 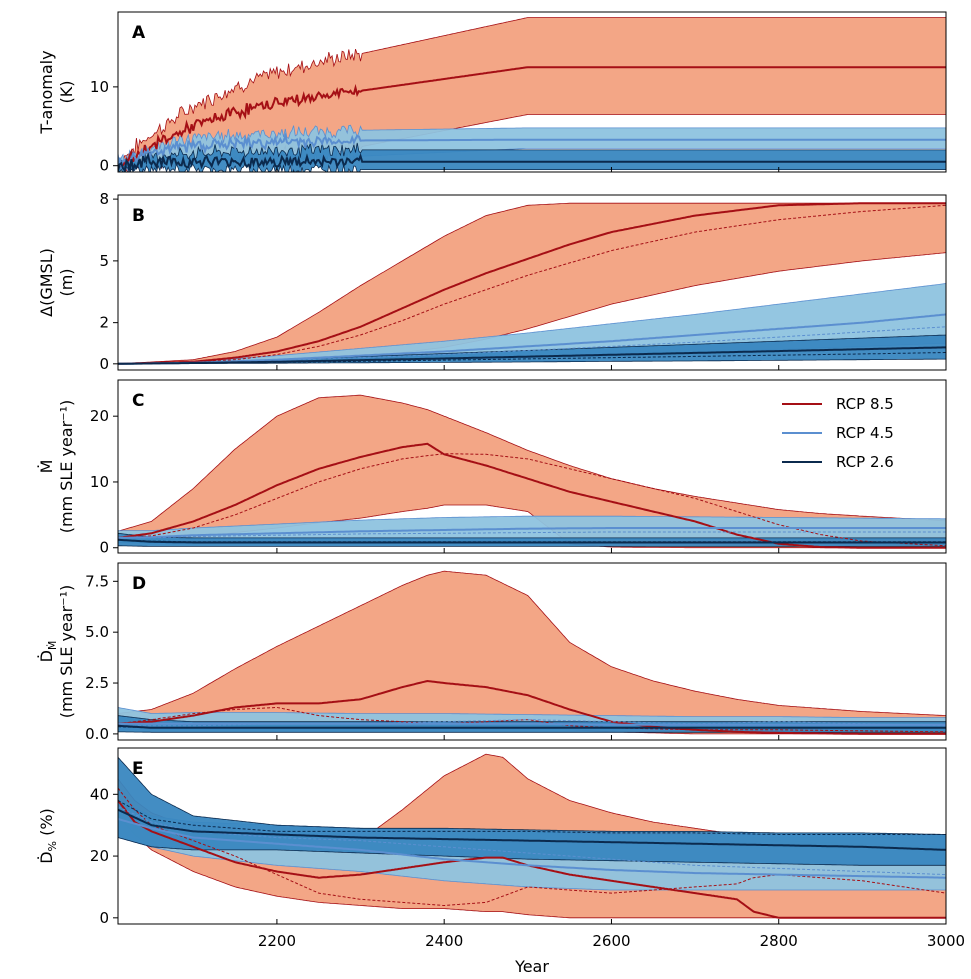 I want to click on median-line-rcp45-c, so click(x=532, y=533).